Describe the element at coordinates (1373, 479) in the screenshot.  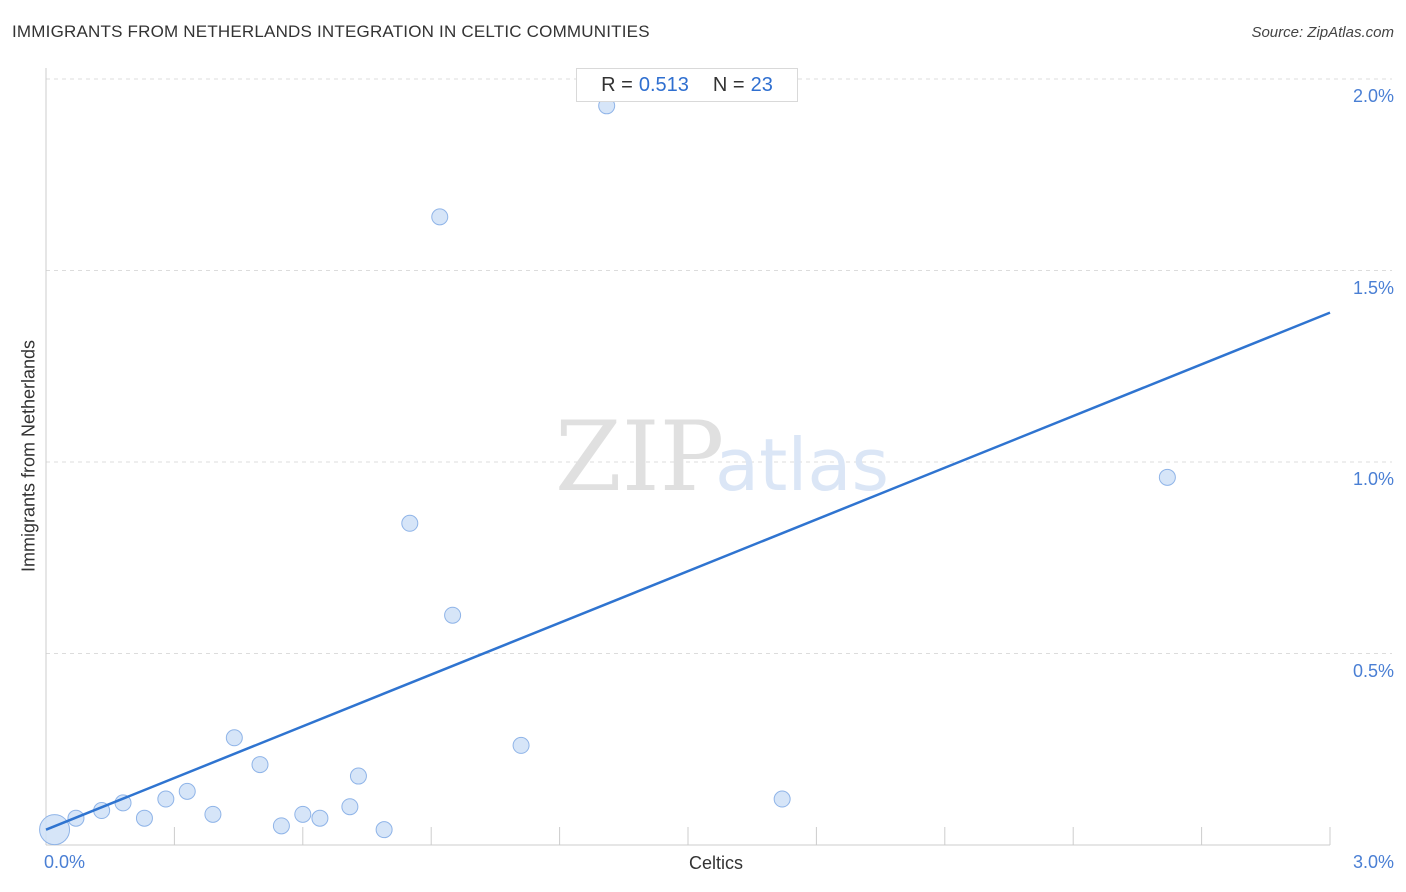
I see `y-tick-label: 1.0%` at that location.